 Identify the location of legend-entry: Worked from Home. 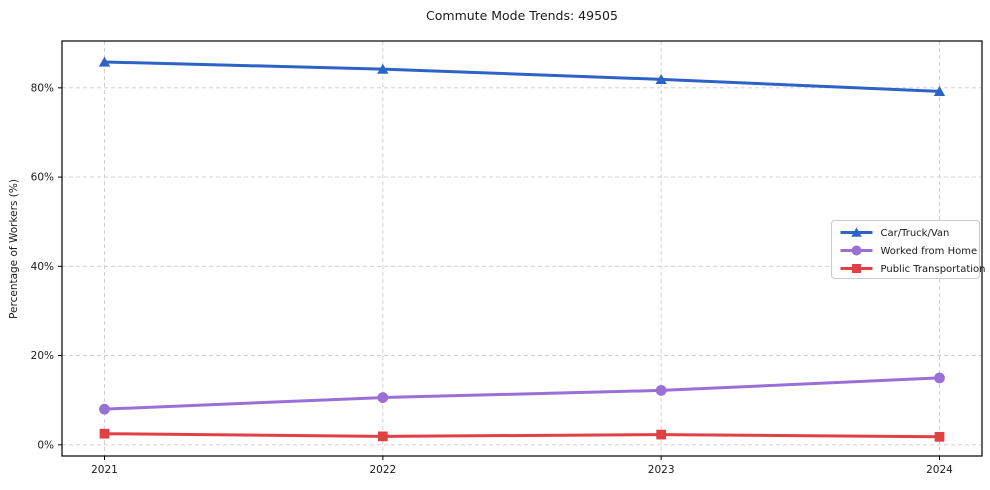
(909, 251).